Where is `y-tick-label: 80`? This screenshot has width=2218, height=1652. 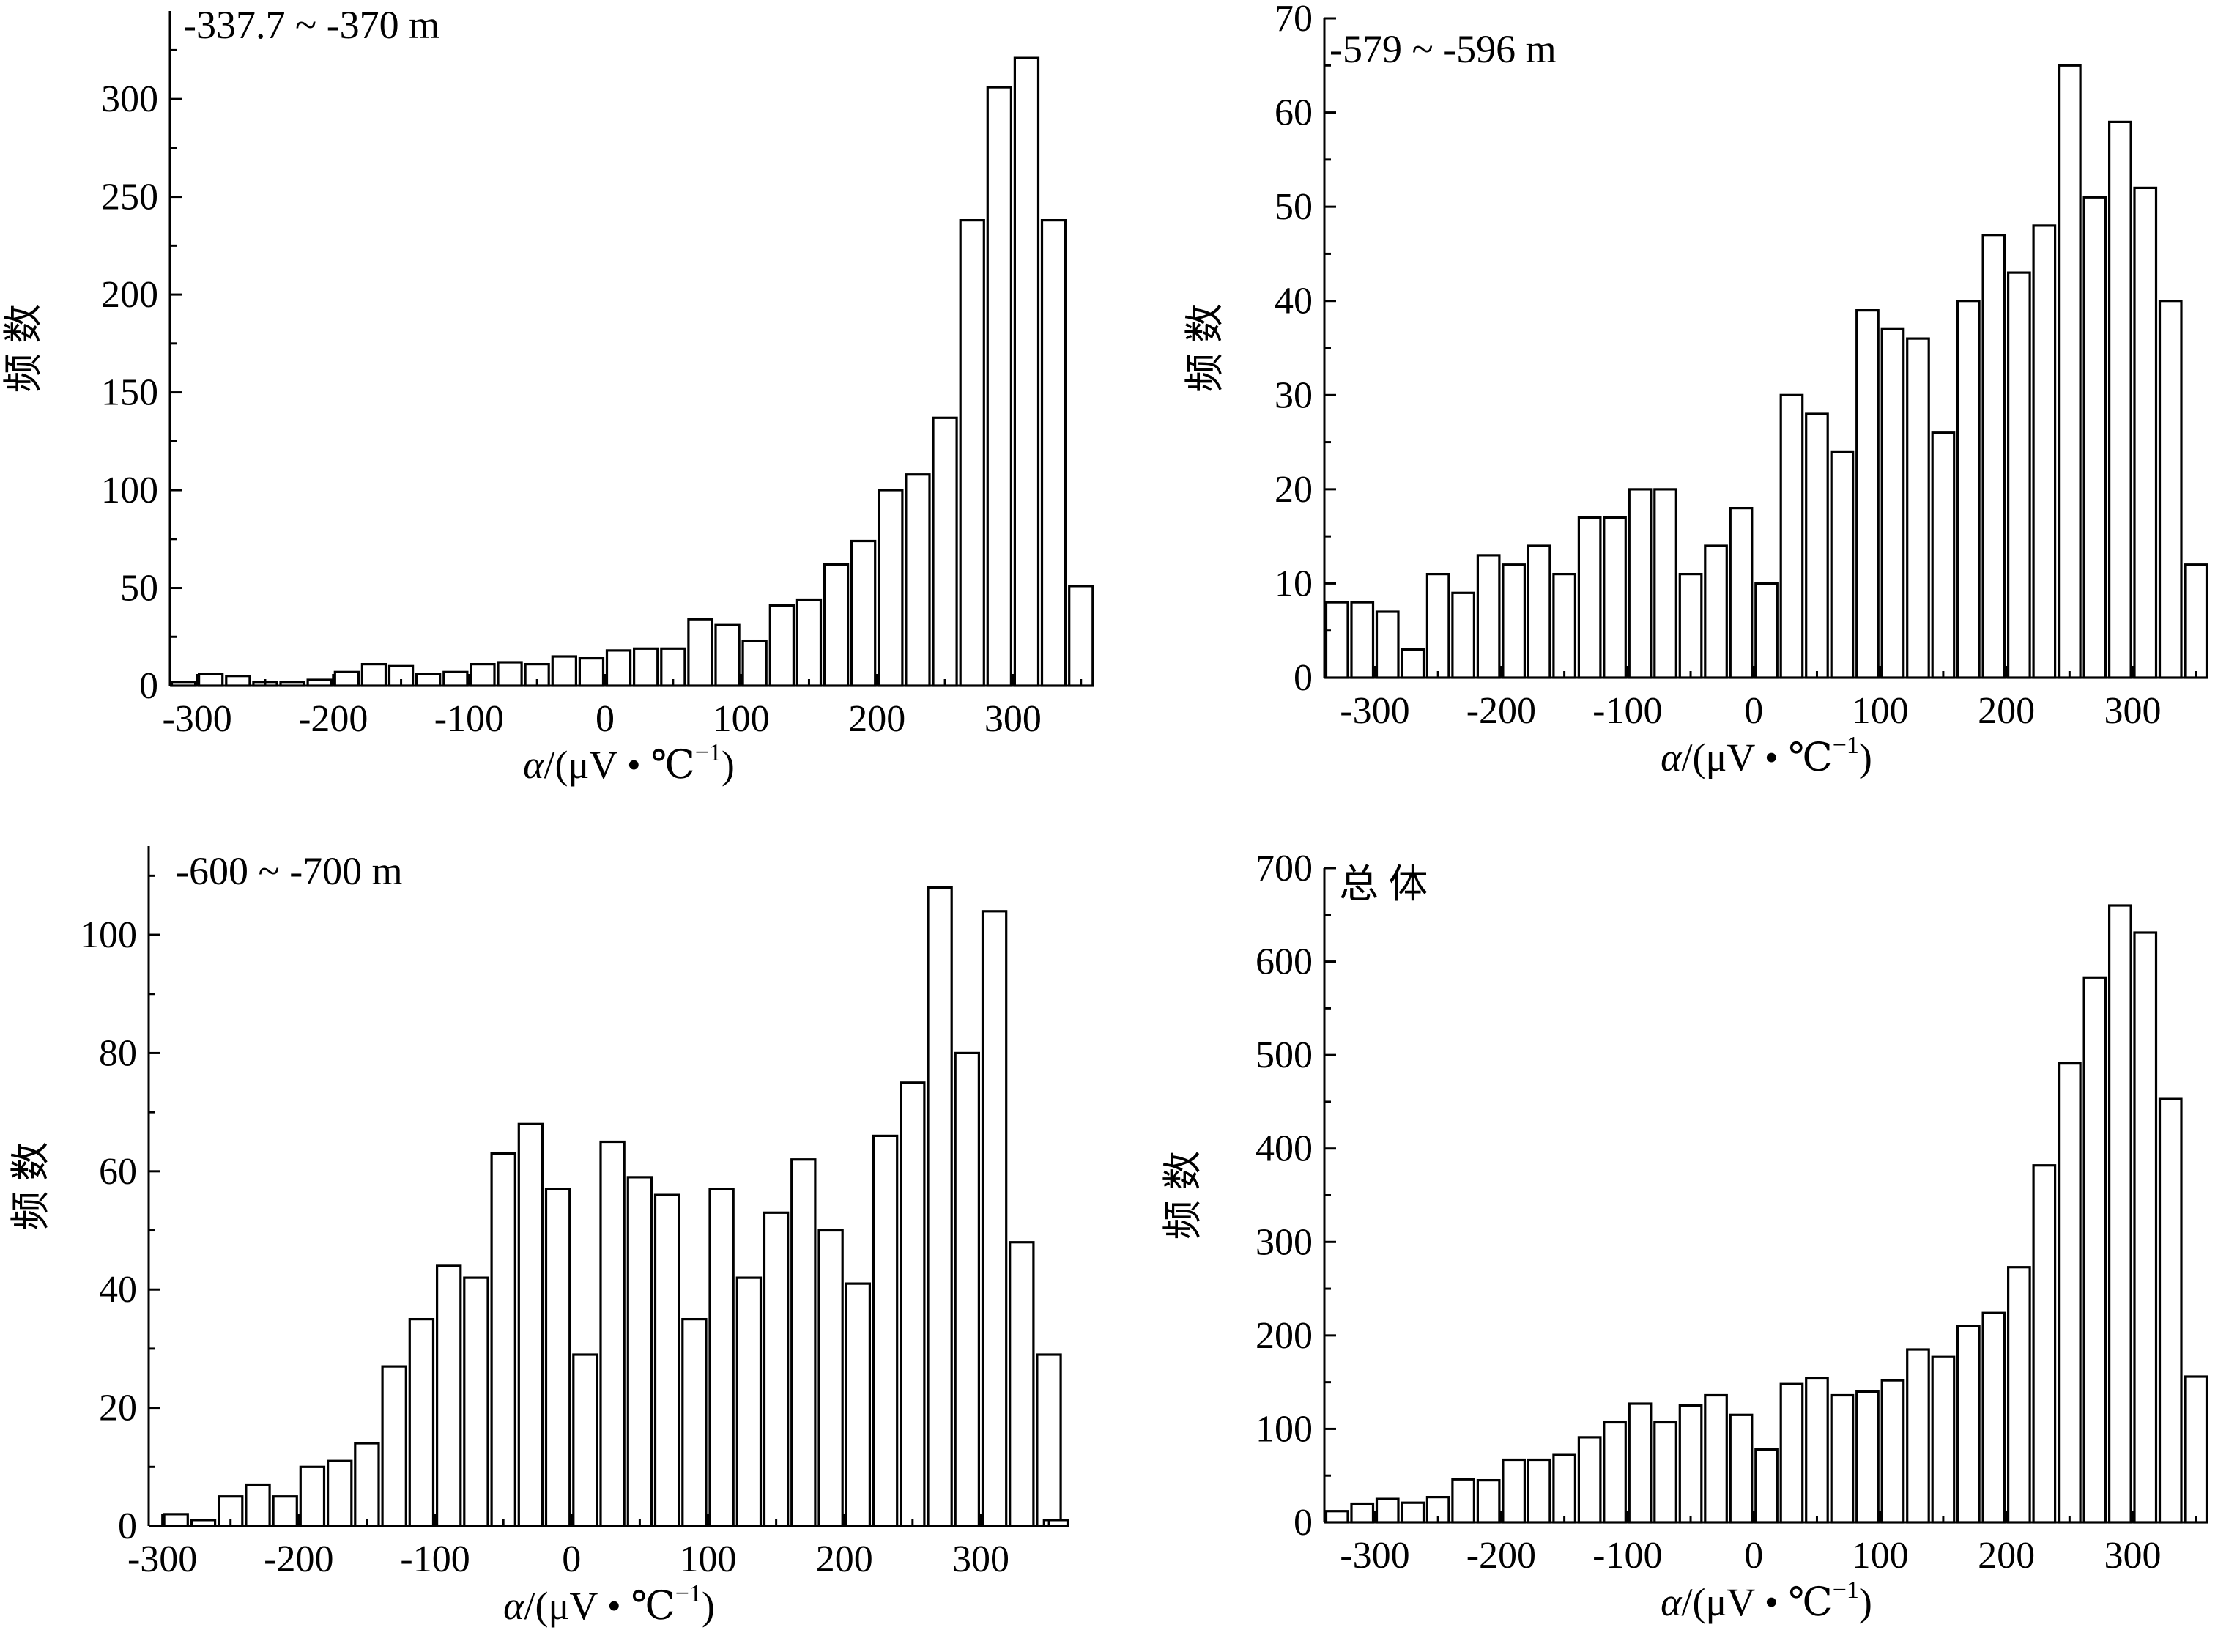 y-tick-label: 80 is located at coordinates (118, 1053).